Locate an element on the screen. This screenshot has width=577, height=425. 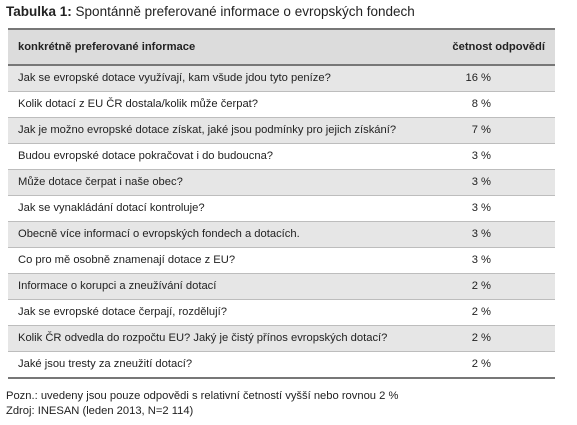
frequency-cell: 8 % is located at coordinates (494, 104).